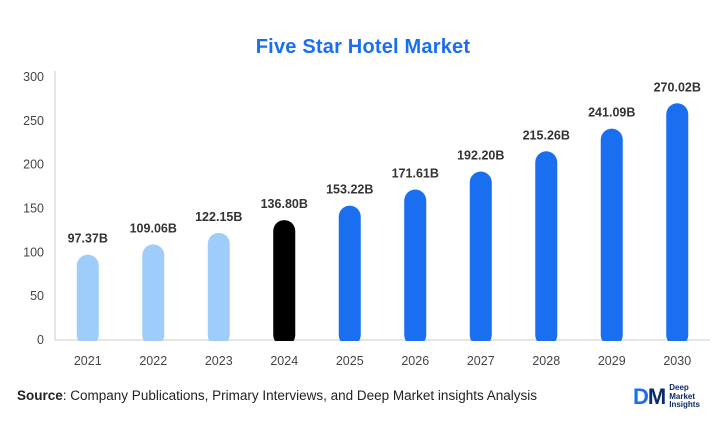 This screenshot has height=443, width=726. Describe the element at coordinates (350, 361) in the screenshot. I see `x-tick-label: 2025` at that location.